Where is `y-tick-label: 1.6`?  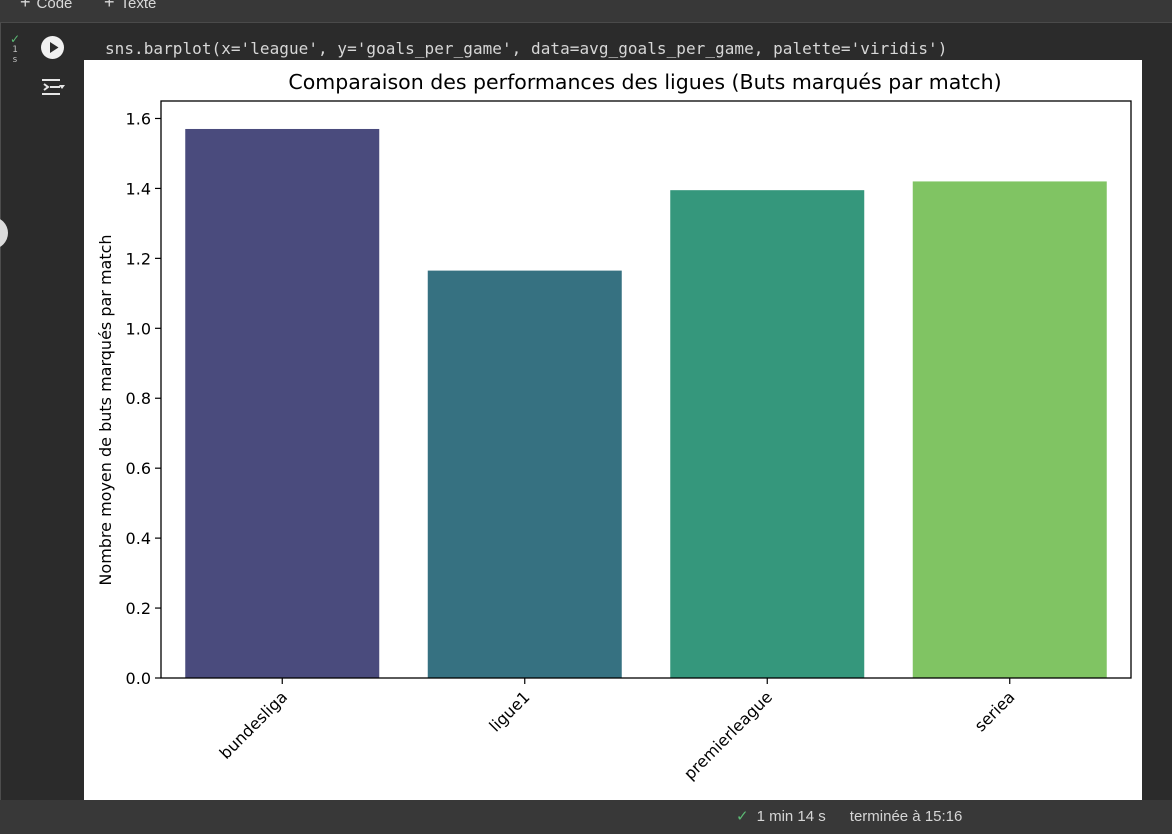
y-tick-label: 1.6 is located at coordinates (138, 118).